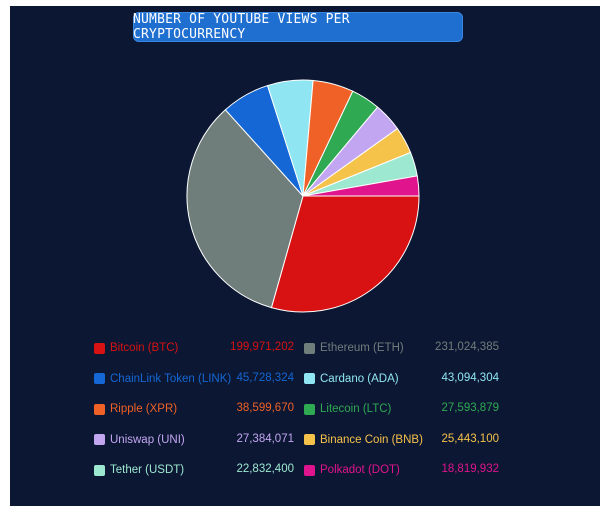 Image resolution: width=608 pixels, height=517 pixels. What do you see at coordinates (147, 439) in the screenshot?
I see `legend-label-6: Uniswap (UNI)` at bounding box center [147, 439].